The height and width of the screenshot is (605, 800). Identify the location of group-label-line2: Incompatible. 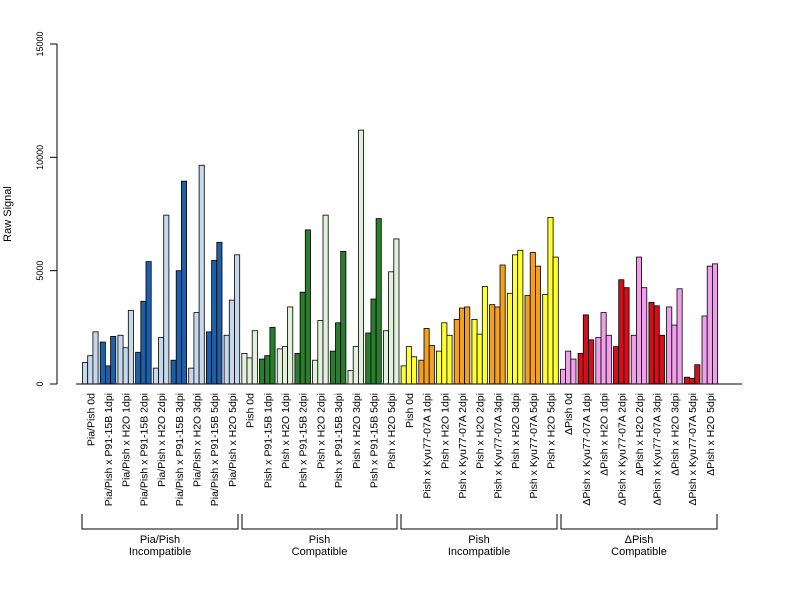
(479, 552).